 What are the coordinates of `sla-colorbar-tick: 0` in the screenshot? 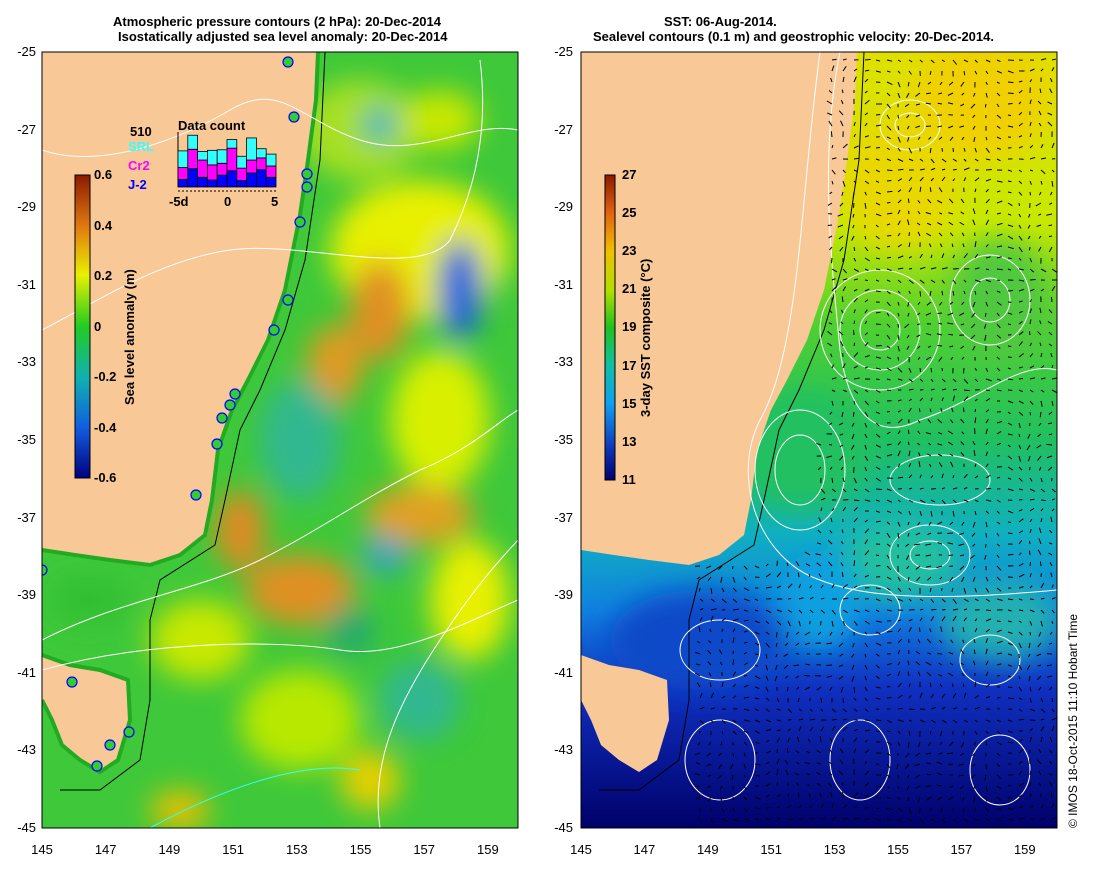 It's located at (98, 326).